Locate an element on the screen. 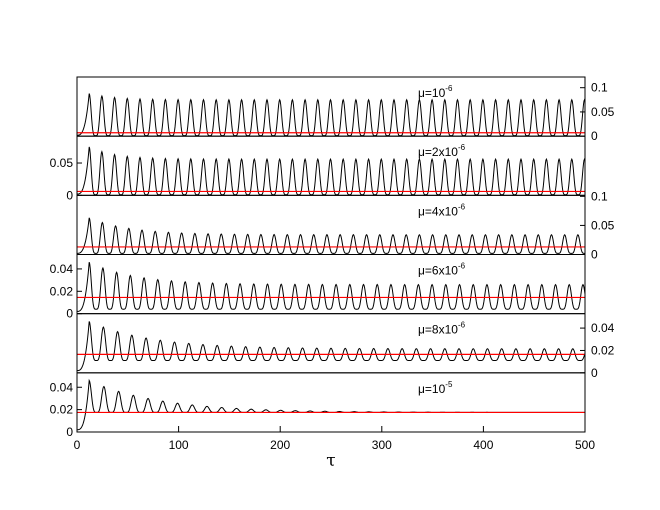  mu-annotation: μ=4x10-6 is located at coordinates (442, 210).